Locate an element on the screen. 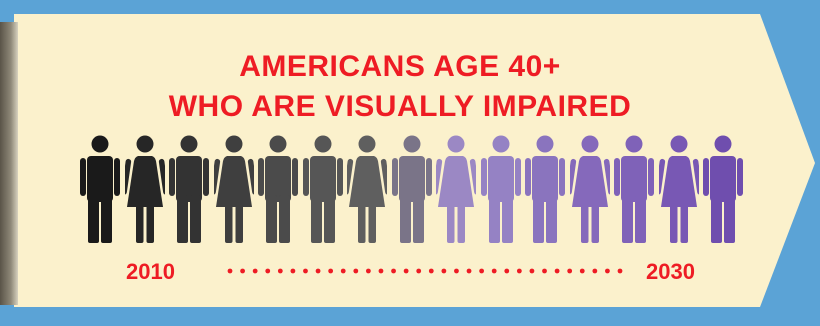 This screenshot has width=820, height=326. title-line-1: AMERICANS AGE 40+ is located at coordinates (400, 66).